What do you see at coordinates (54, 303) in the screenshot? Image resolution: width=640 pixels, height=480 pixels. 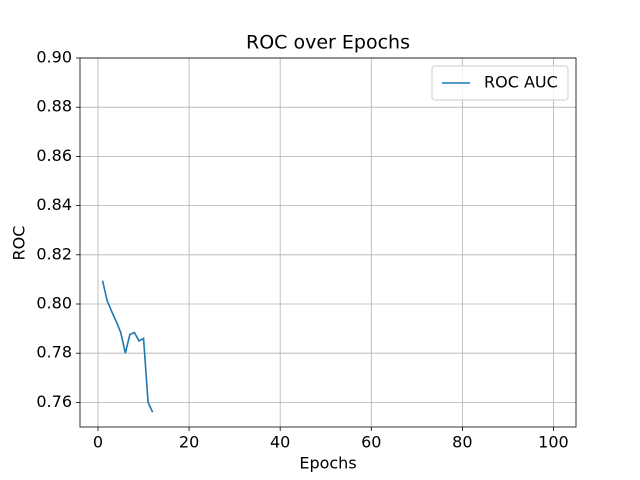 I see `y-tick-label: 0.80` at bounding box center [54, 303].